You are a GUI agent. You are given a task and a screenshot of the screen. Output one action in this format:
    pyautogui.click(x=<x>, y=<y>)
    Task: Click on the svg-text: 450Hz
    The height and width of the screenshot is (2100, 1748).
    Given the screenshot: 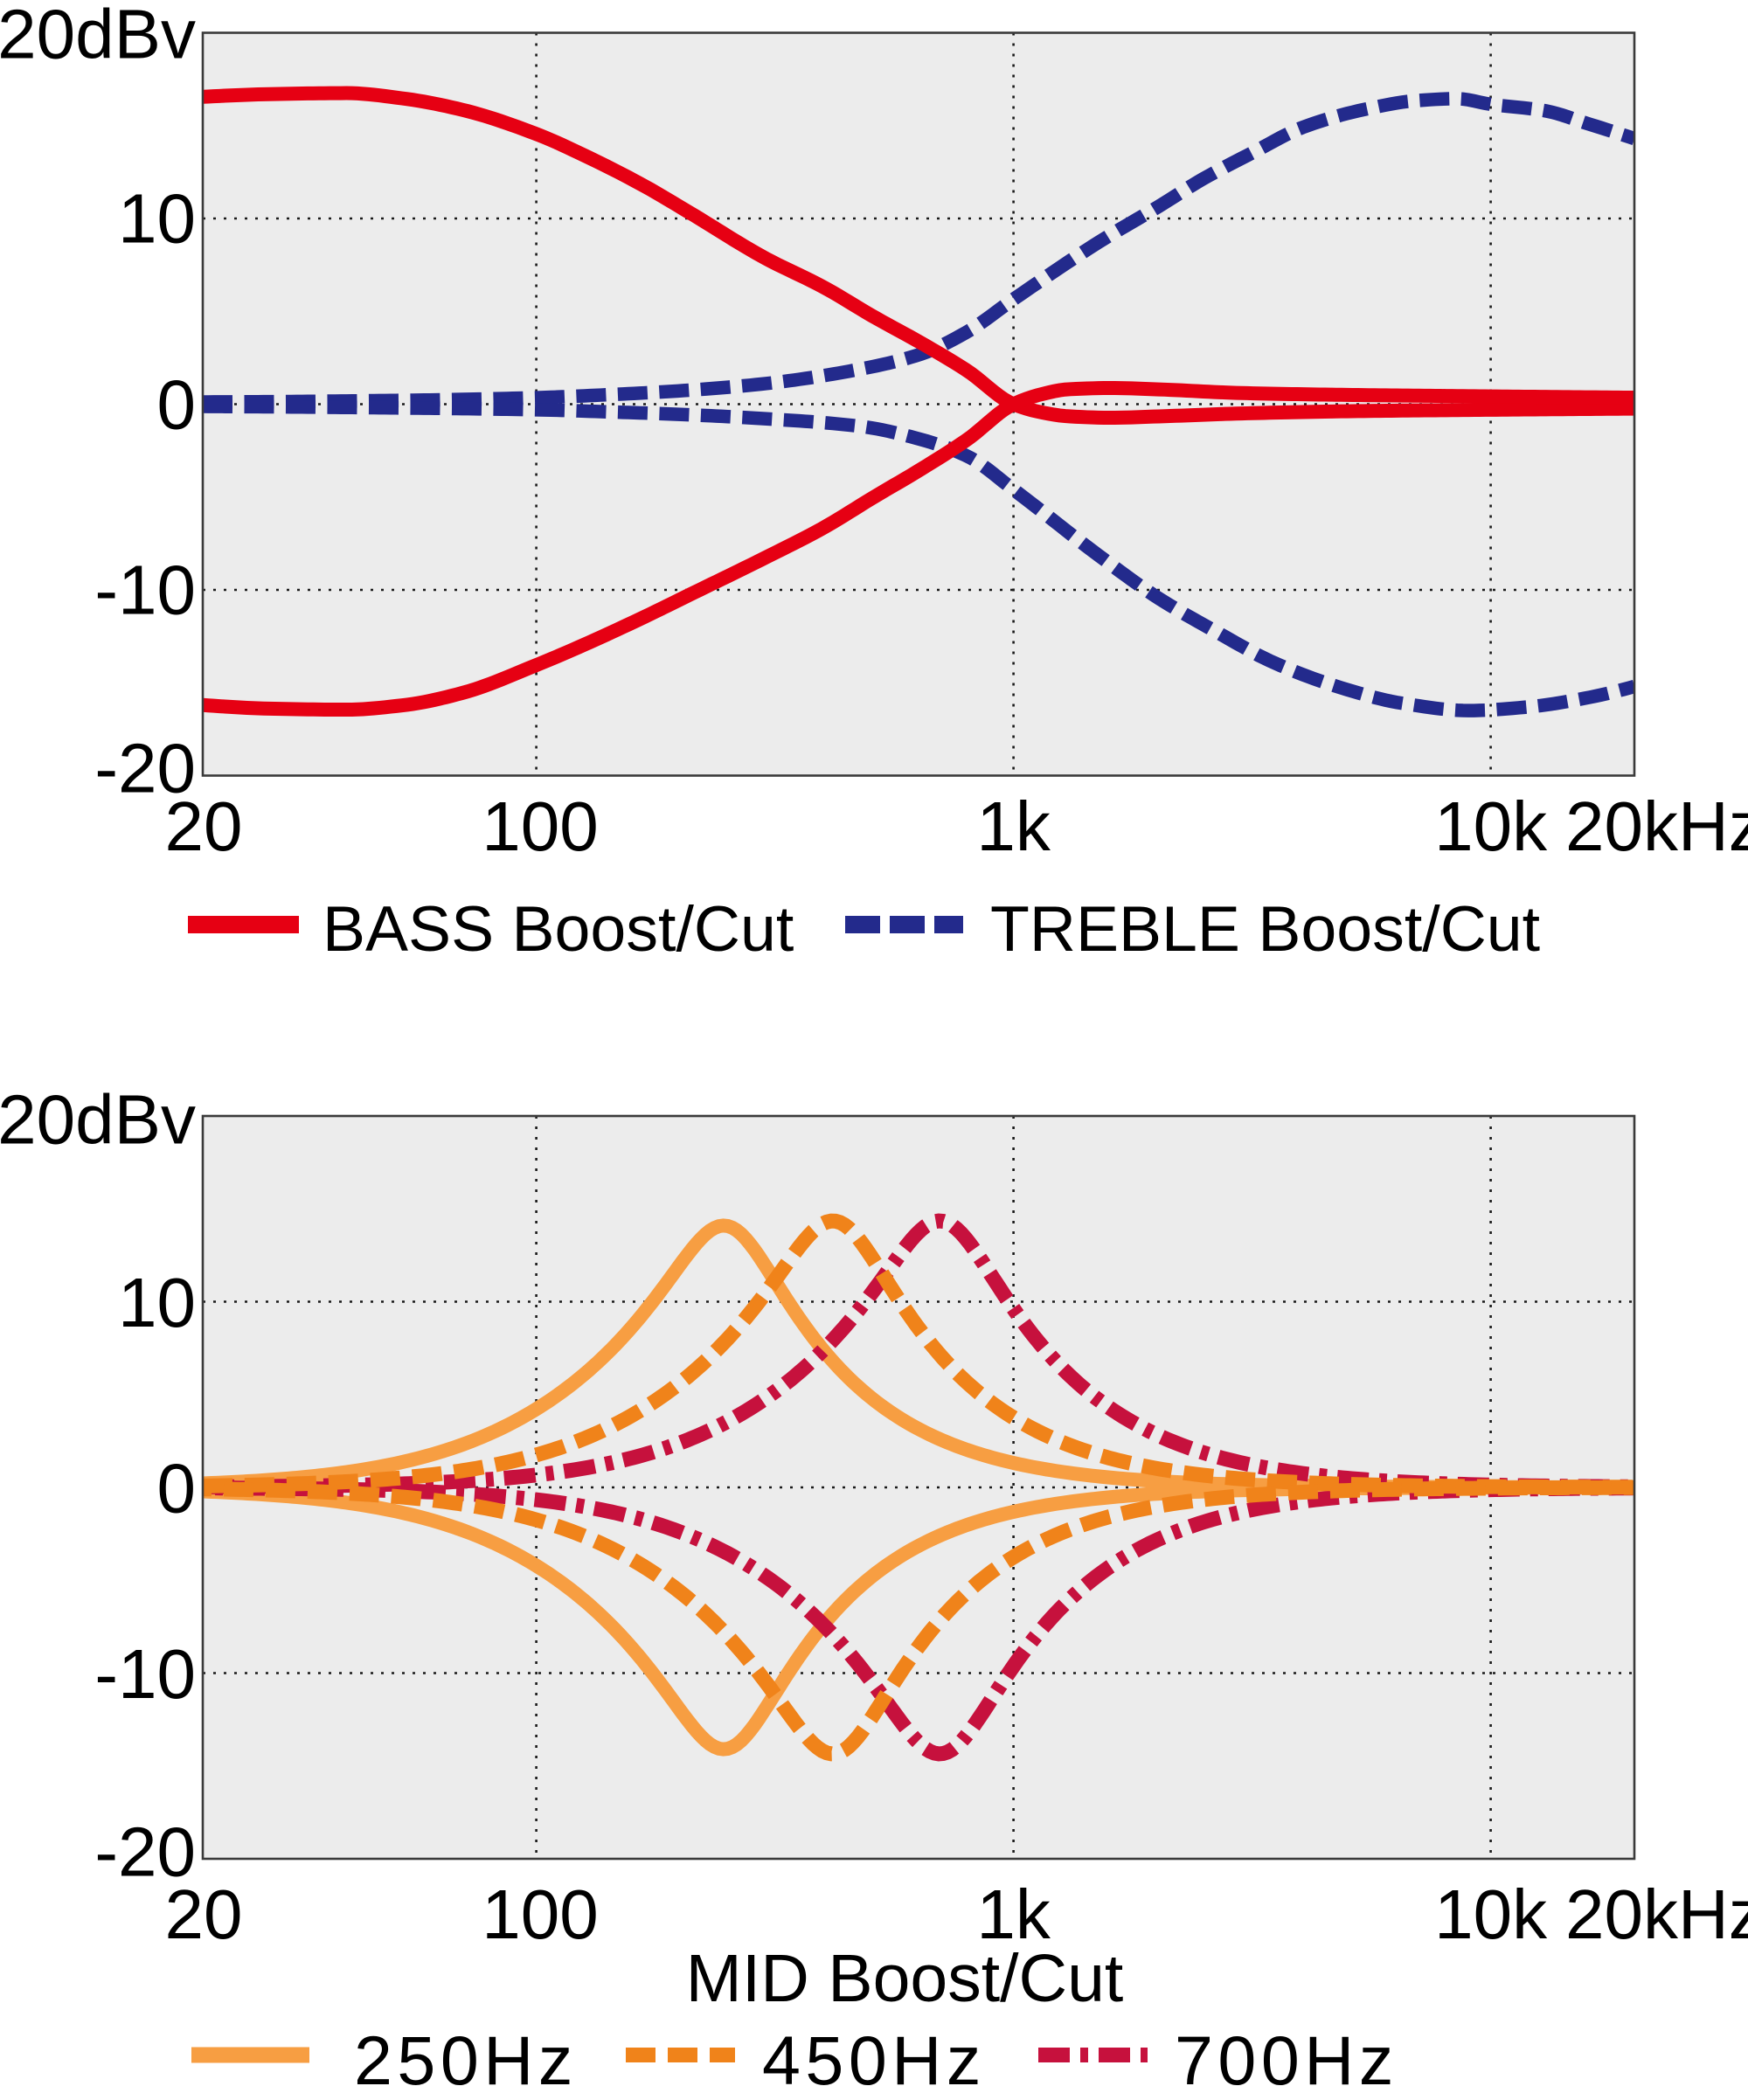 What is the action you would take?
    pyautogui.click(x=874, y=2060)
    